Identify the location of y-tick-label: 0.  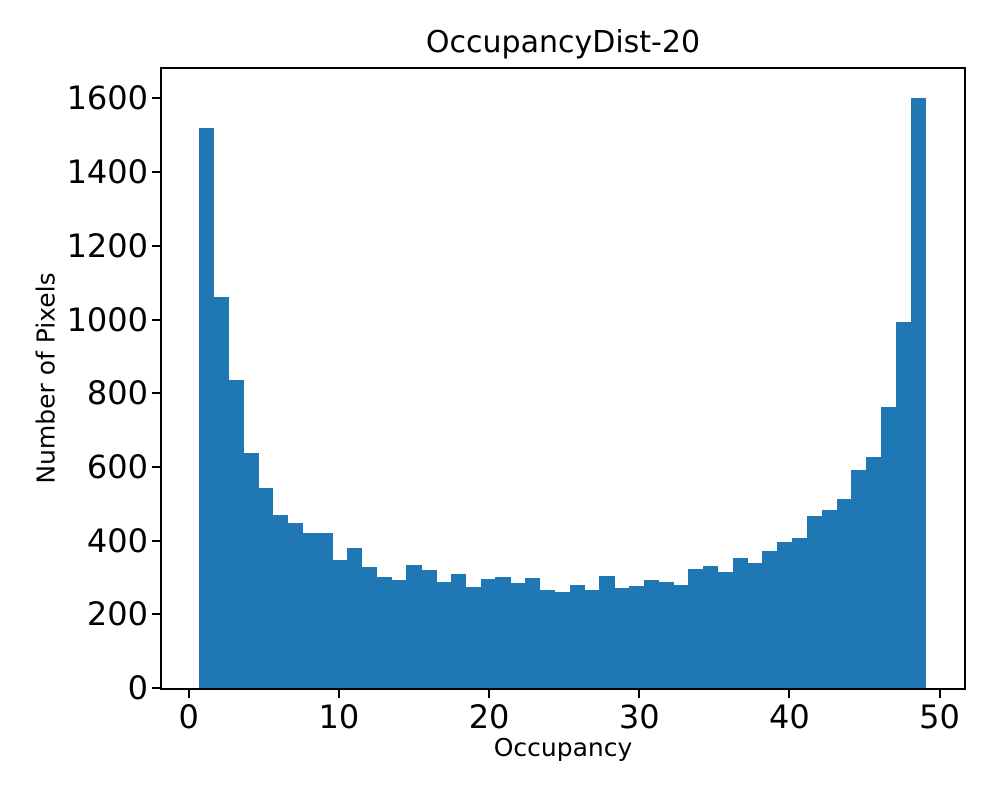
(137, 688).